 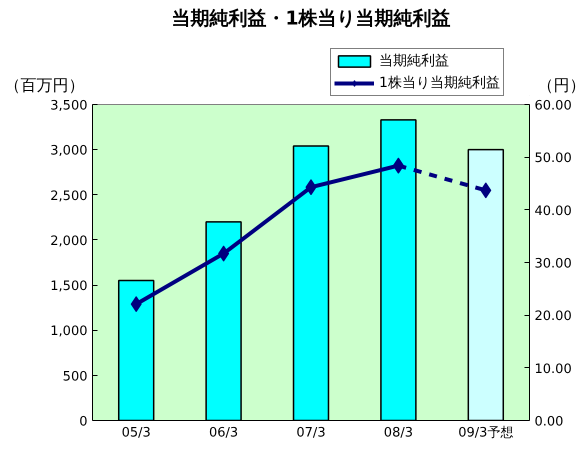 I want to click on y2-axis-title: （円）, so click(x=562, y=84).